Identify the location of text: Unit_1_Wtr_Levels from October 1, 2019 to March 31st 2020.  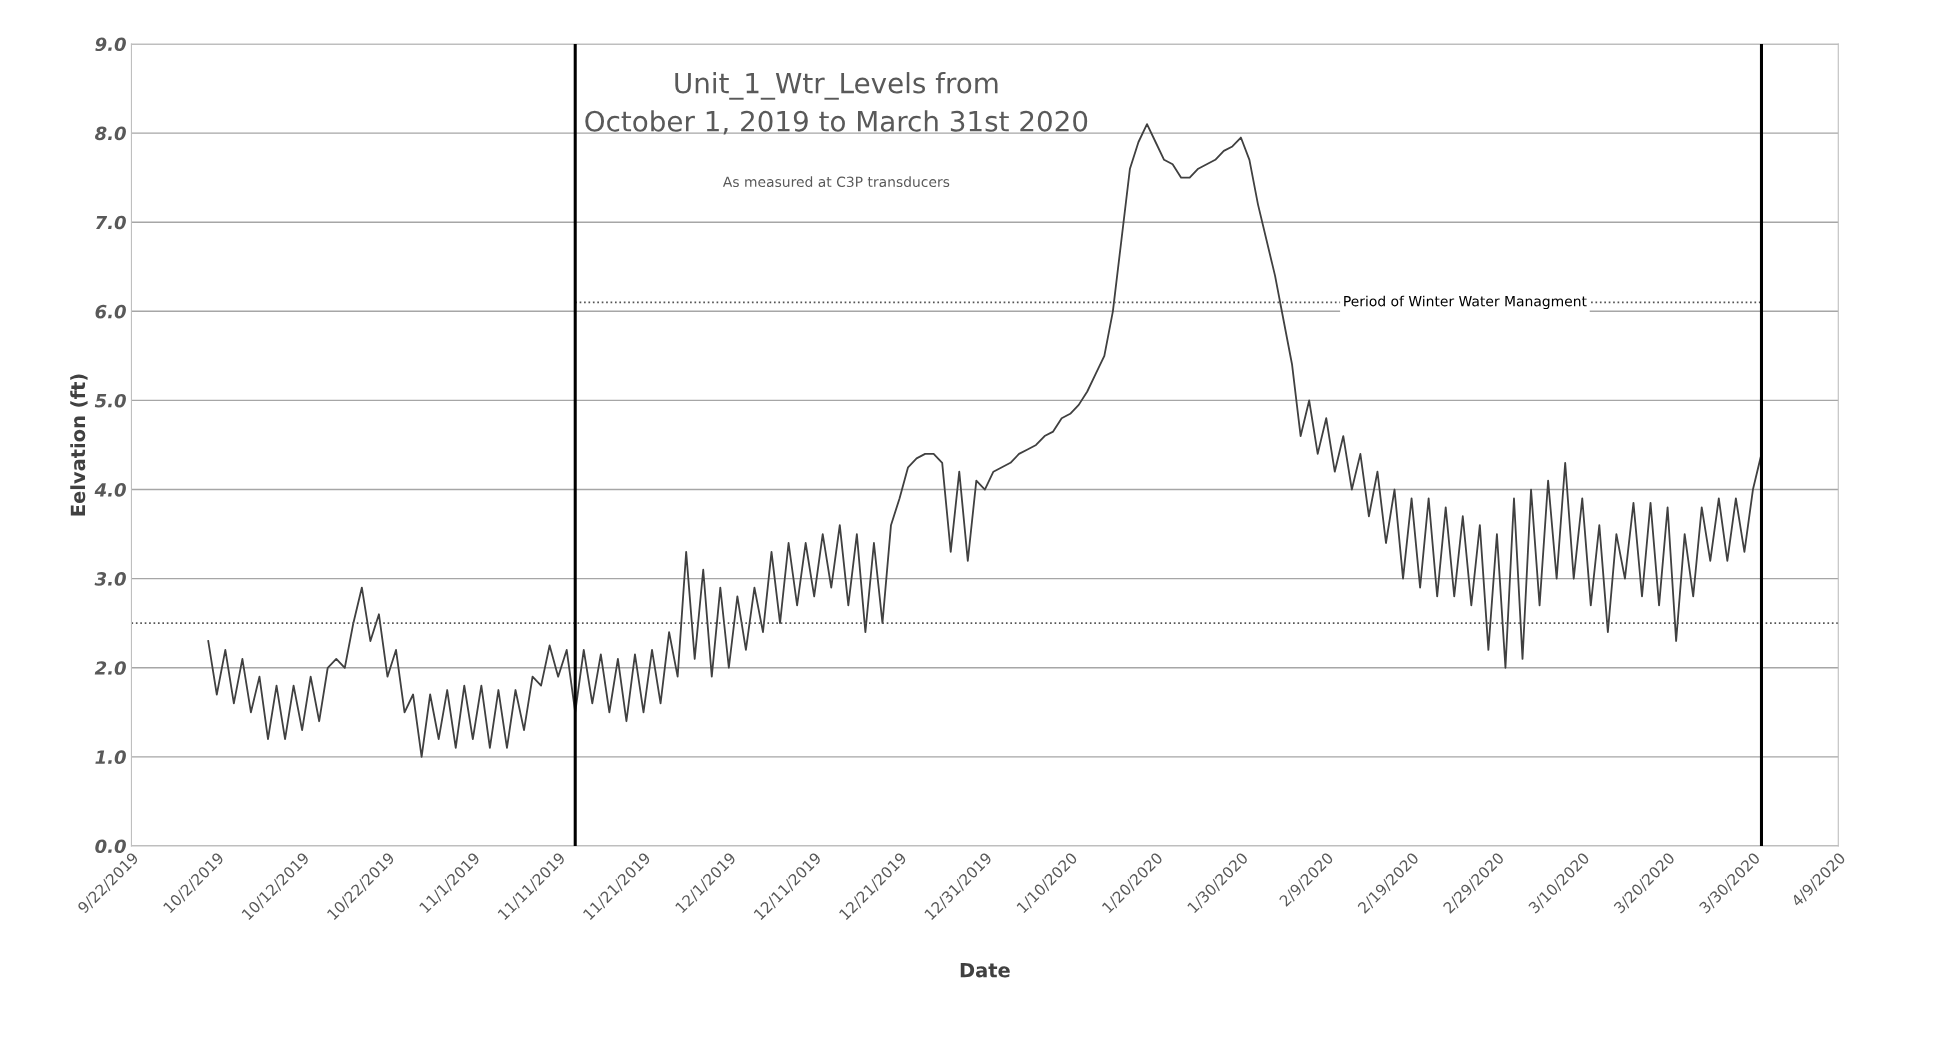
(836, 103).